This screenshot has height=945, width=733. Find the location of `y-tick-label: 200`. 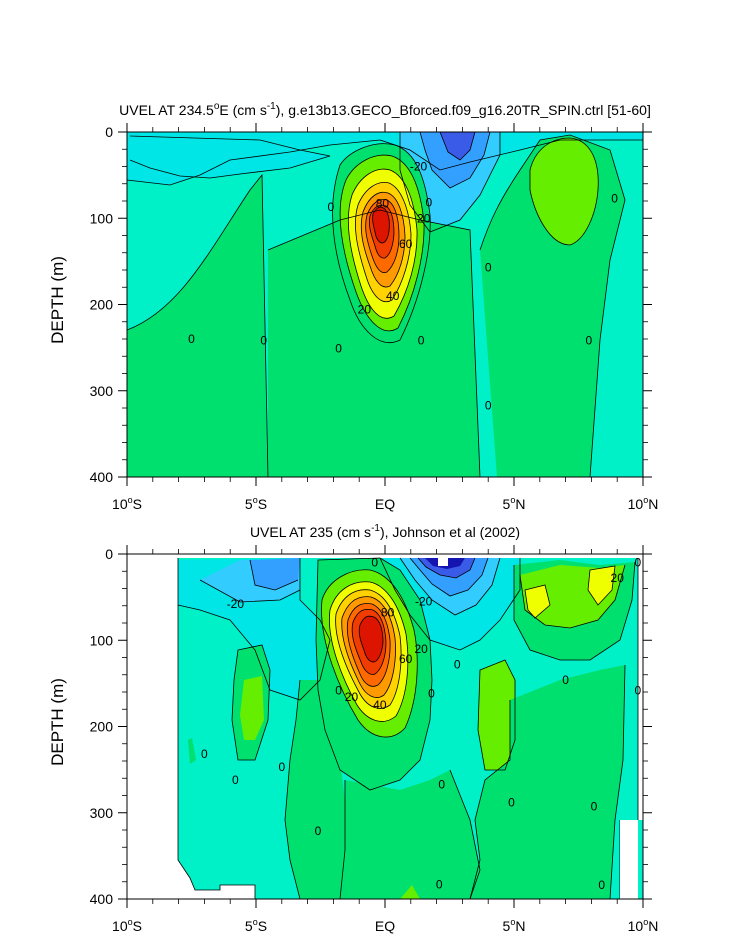

y-tick-label: 200 is located at coordinates (102, 727).